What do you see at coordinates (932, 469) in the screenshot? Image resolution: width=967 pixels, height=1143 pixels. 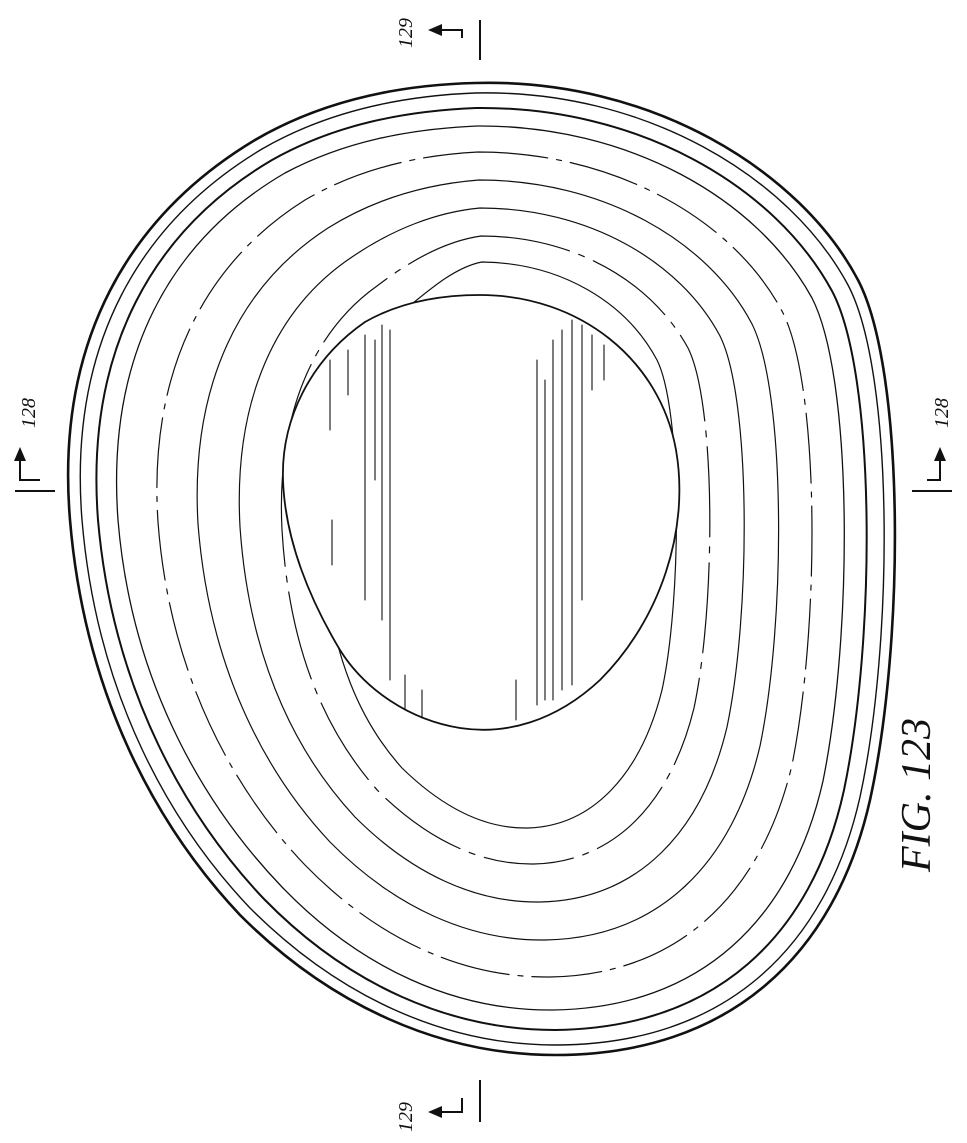 I see `section-mark-right` at bounding box center [932, 469].